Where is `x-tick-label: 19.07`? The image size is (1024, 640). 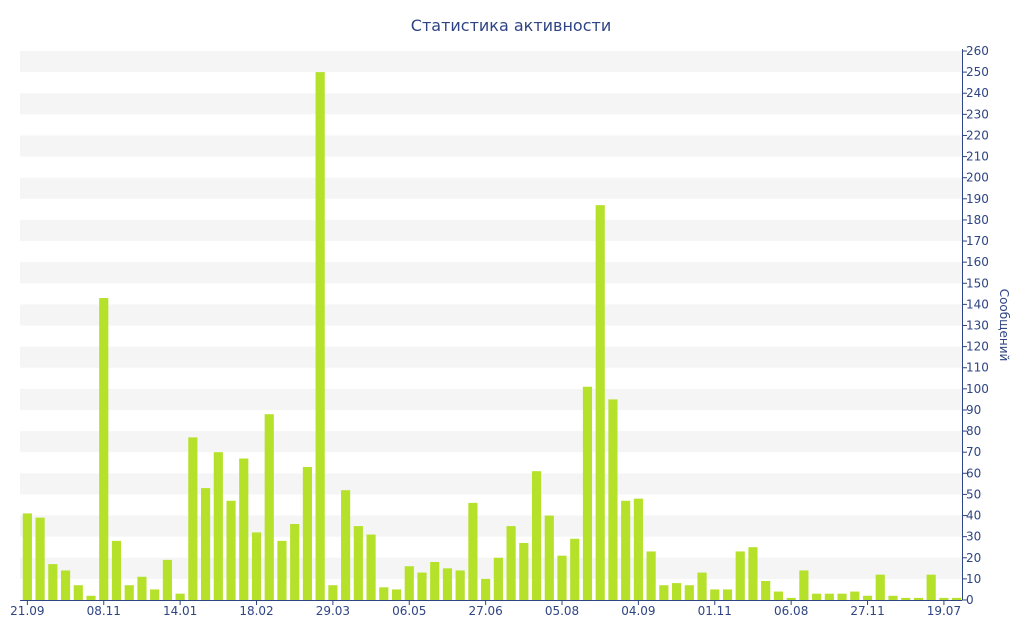 x-tick-label: 19.07 is located at coordinates (944, 611).